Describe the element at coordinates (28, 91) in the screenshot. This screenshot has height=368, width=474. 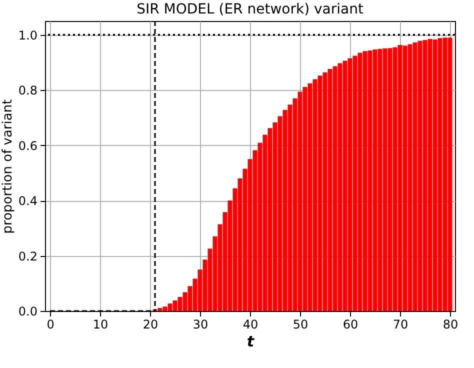
I see `y-tick-label: 0.8` at that location.